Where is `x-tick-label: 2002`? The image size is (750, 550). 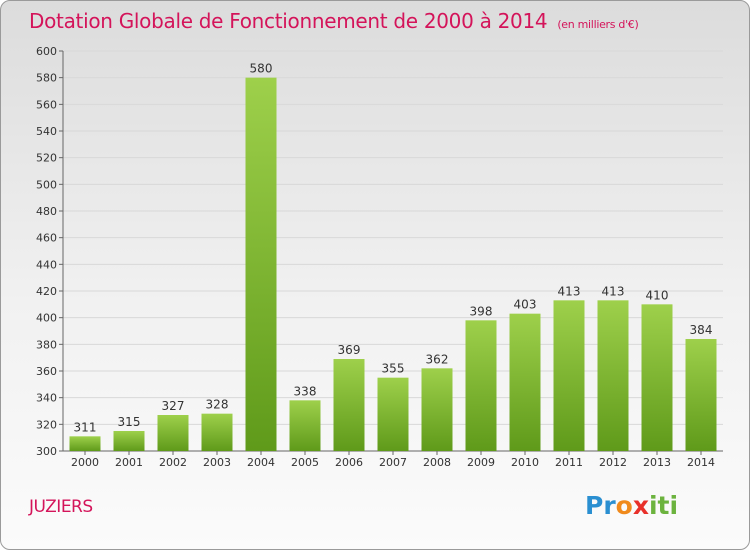 x-tick-label: 2002 is located at coordinates (173, 462).